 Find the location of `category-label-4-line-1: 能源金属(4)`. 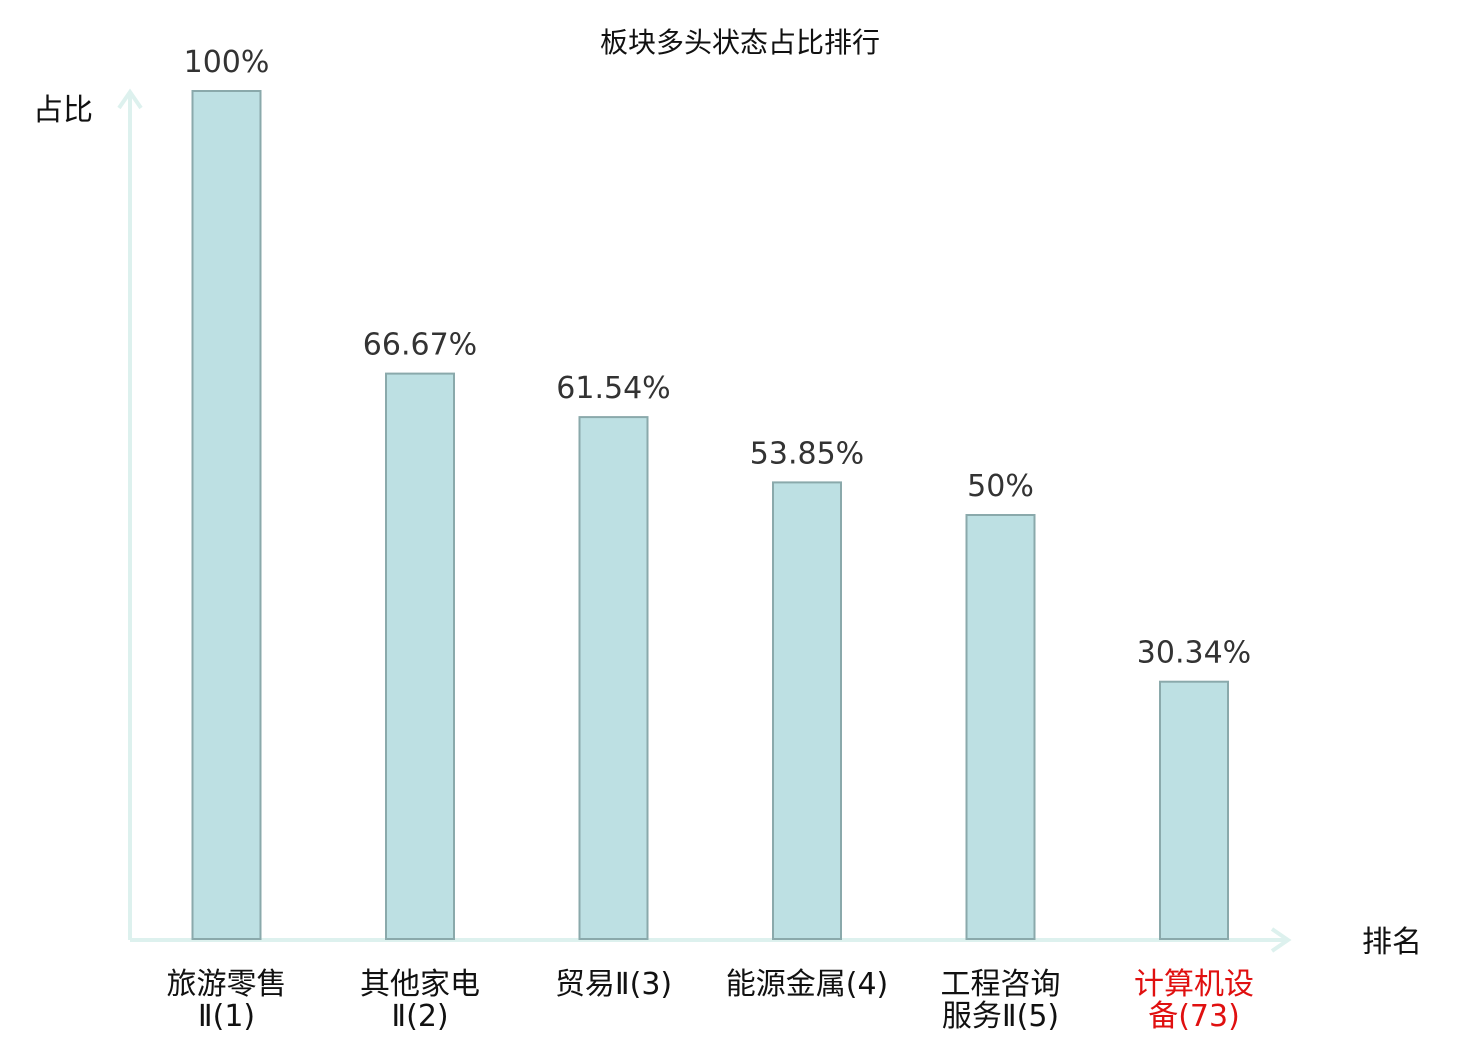

category-label-4-line-1: 能源金属(4) is located at coordinates (807, 984).